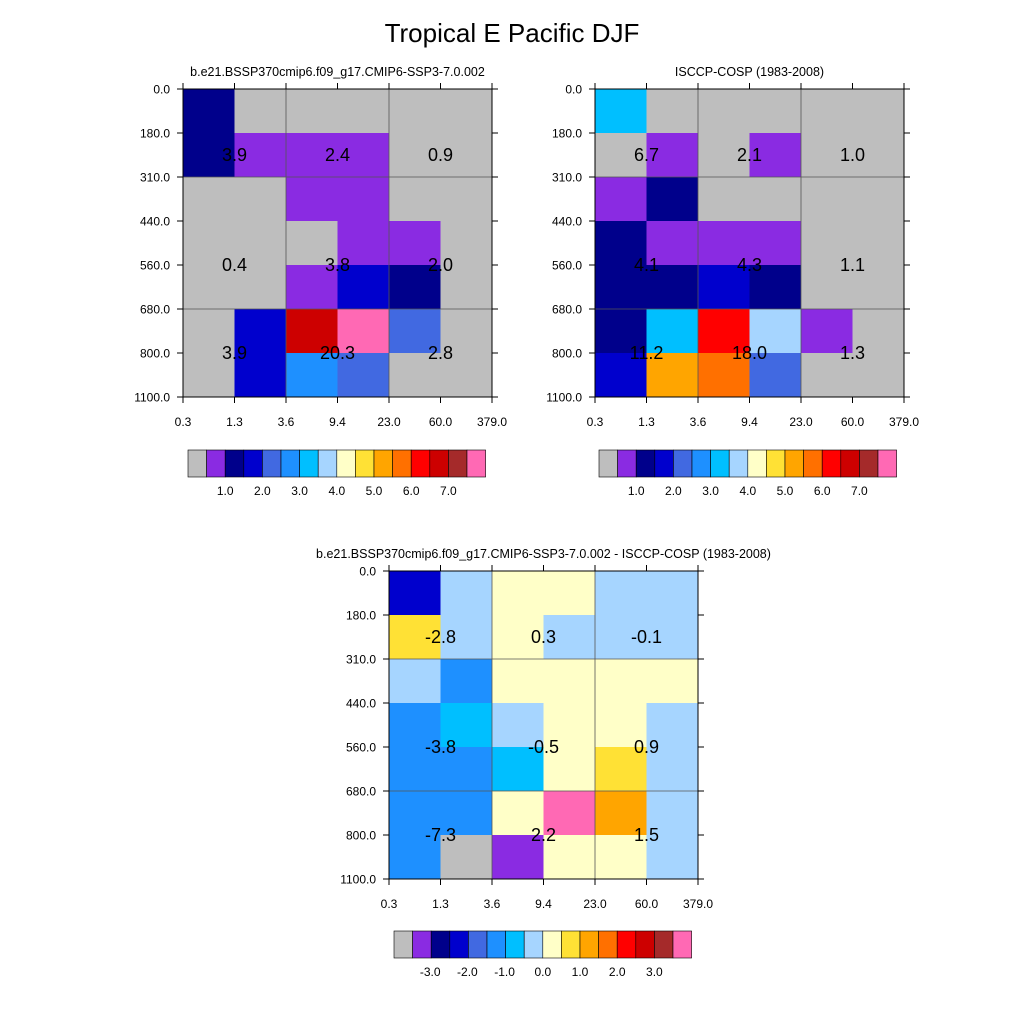  Describe the element at coordinates (361, 660) in the screenshot. I see `y-tick-label: 310.0` at that location.